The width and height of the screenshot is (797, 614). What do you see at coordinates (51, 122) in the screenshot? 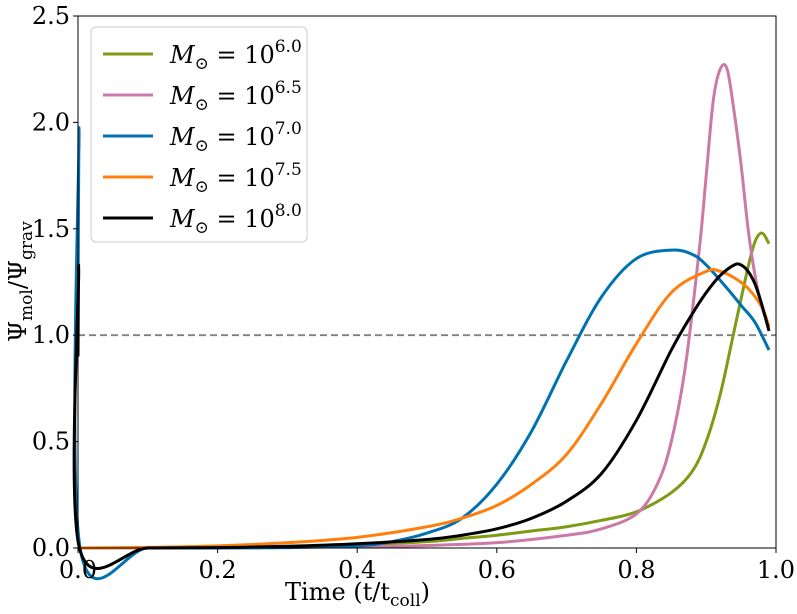
I see `y-tick-label: 2.0` at bounding box center [51, 122].